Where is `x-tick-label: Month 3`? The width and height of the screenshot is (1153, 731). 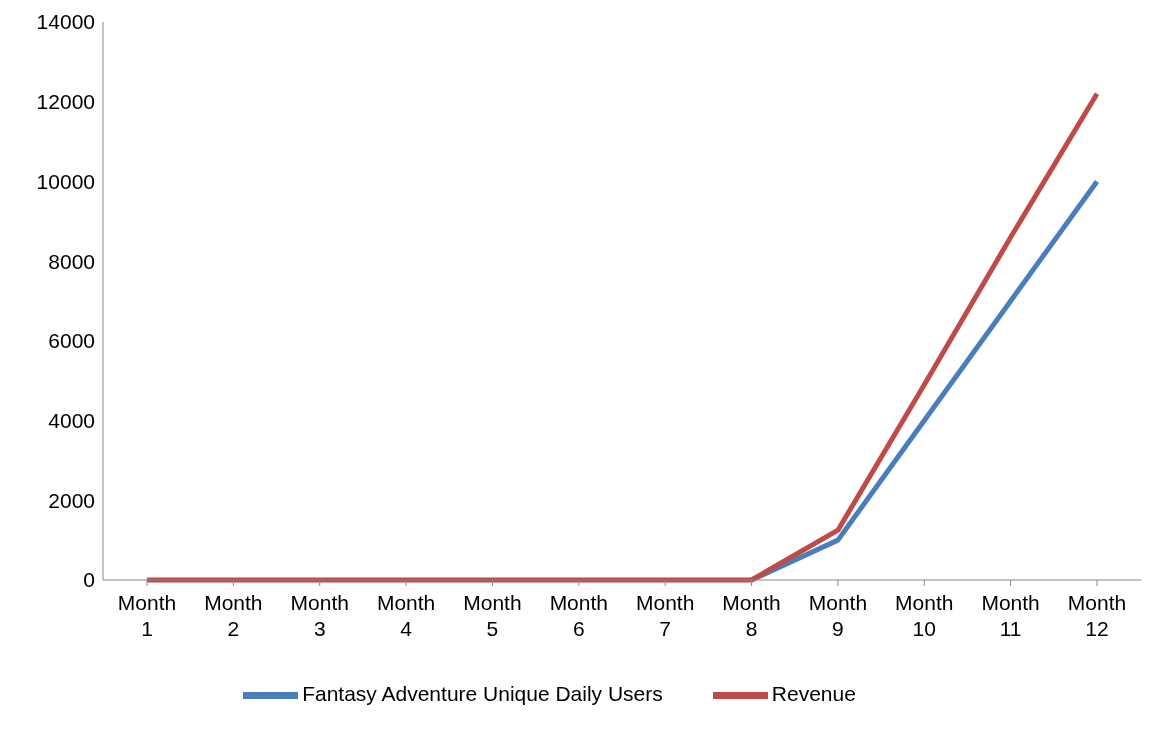
x-tick-label: Month 3 is located at coordinates (319, 615).